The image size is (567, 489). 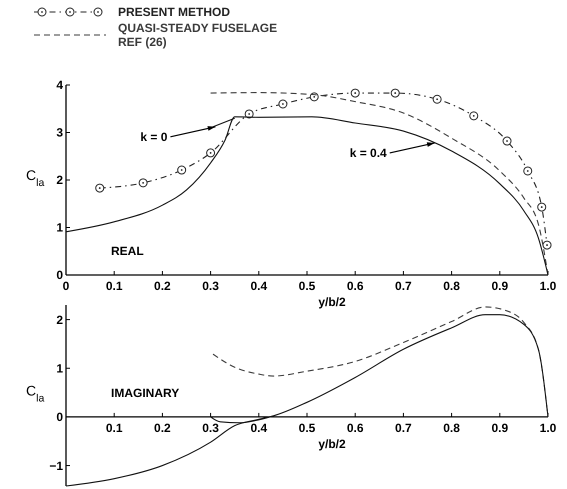 I want to click on annotation: REAL, so click(x=127, y=251).